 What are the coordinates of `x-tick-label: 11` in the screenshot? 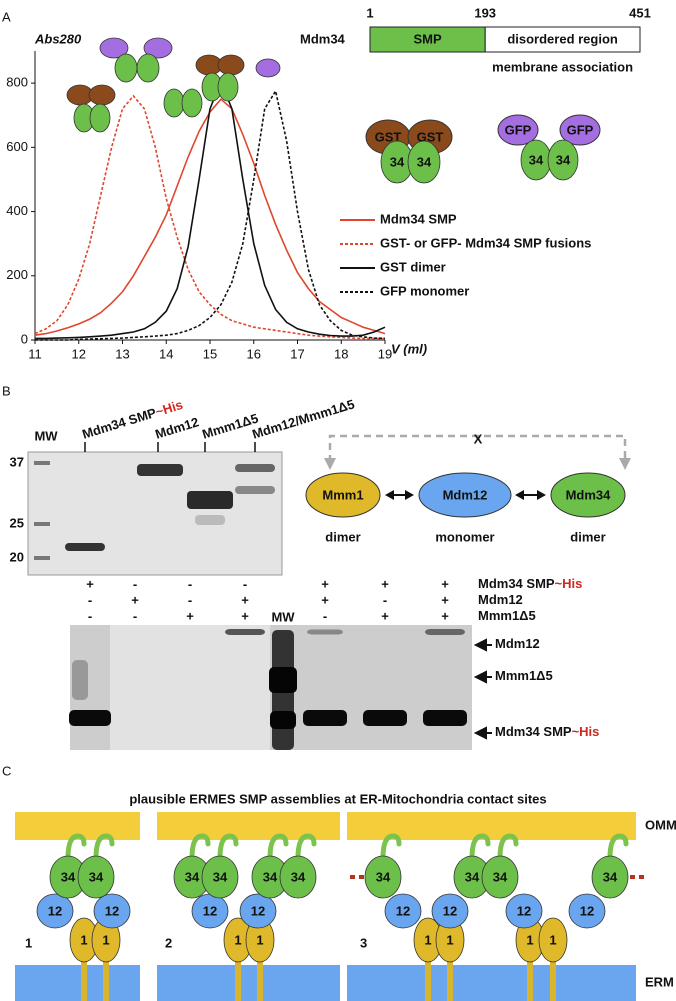 It's located at (35, 353).